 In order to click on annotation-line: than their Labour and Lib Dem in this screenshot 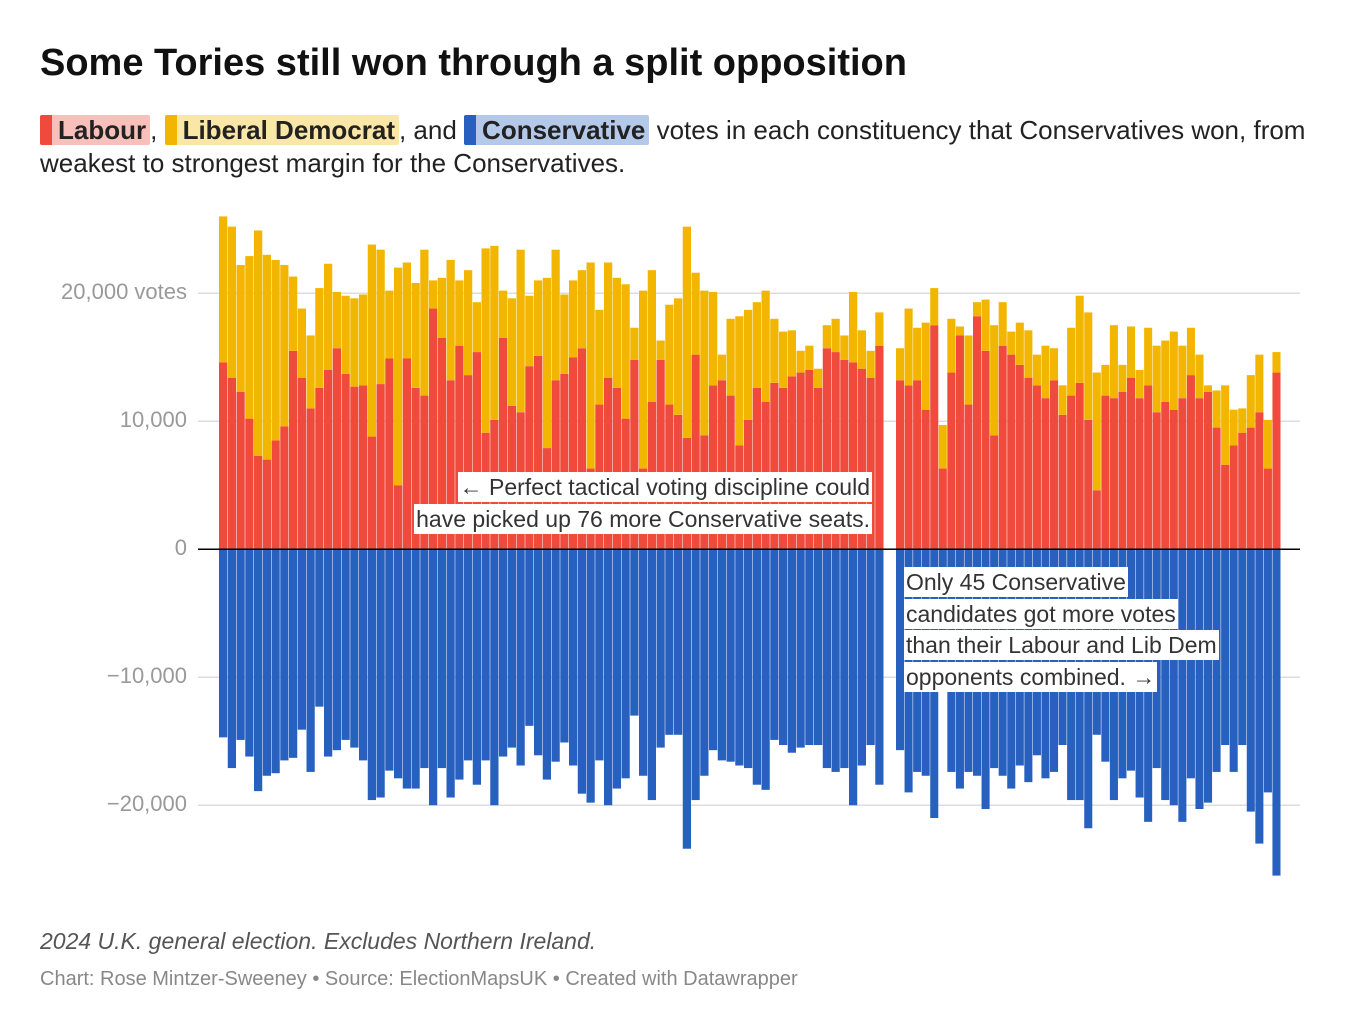, I will do `click(1061, 645)`.